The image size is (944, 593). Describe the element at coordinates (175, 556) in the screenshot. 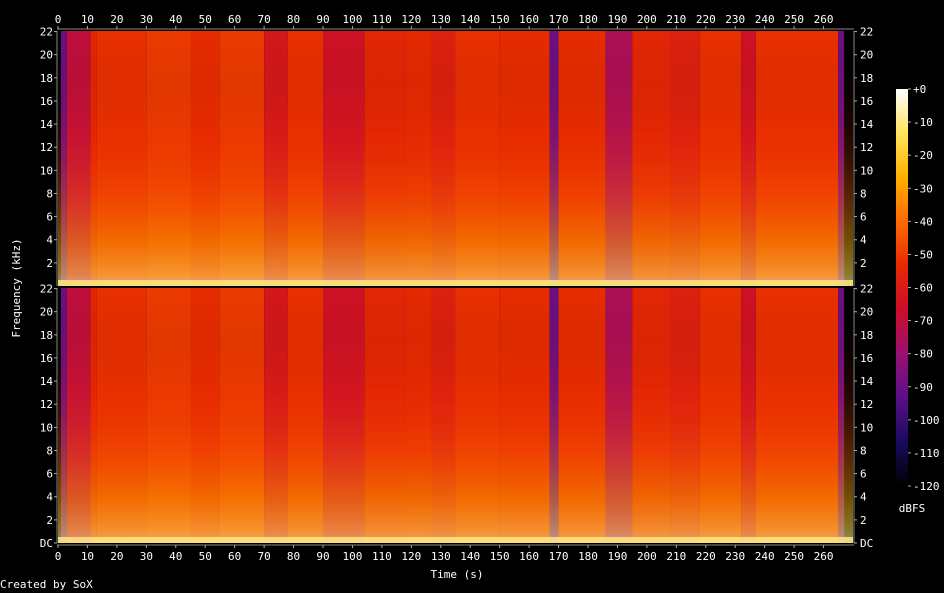

I see `x-tick-label-bottom: 40` at that location.